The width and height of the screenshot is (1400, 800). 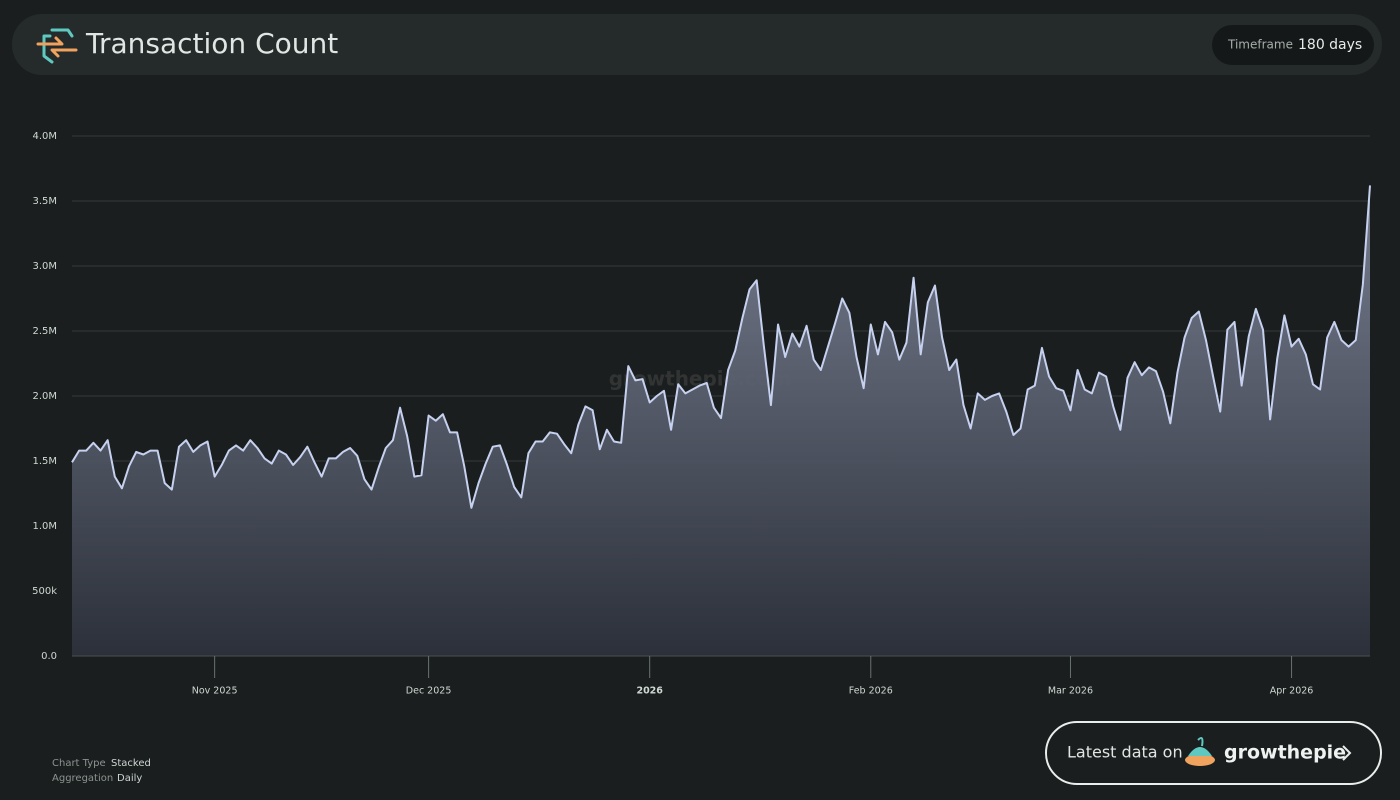 I want to click on x-tick-label: Mar 2026, so click(x=1070, y=691).